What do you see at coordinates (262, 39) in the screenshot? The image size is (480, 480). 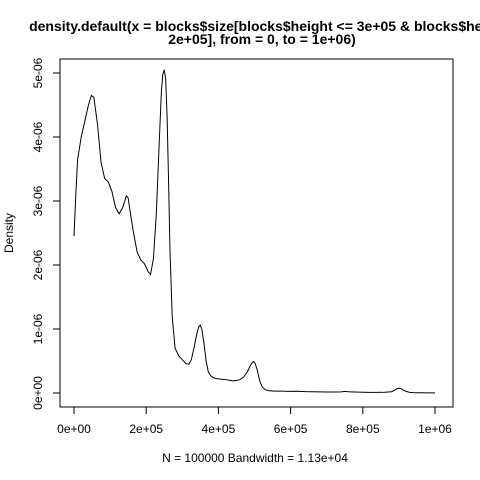 I see `chart-title-line-2: 2e+05], from = 0, to = 1e+06)` at bounding box center [262, 39].